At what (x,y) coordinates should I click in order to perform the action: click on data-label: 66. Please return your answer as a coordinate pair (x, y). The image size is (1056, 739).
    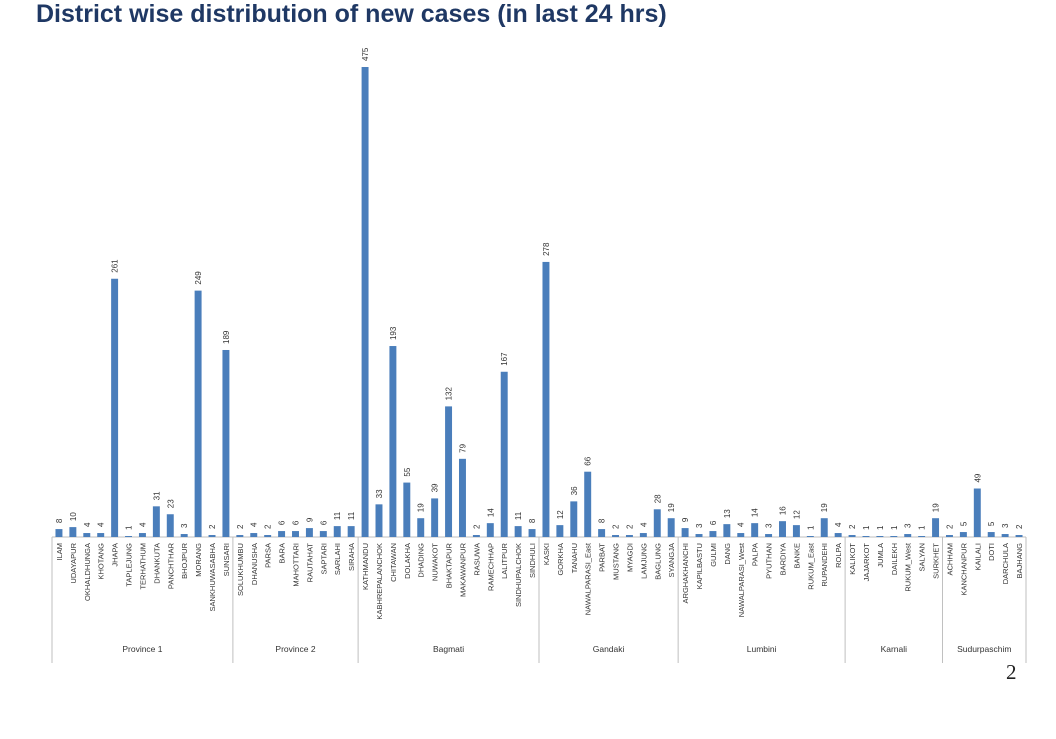
    Looking at the image, I should click on (588, 460).